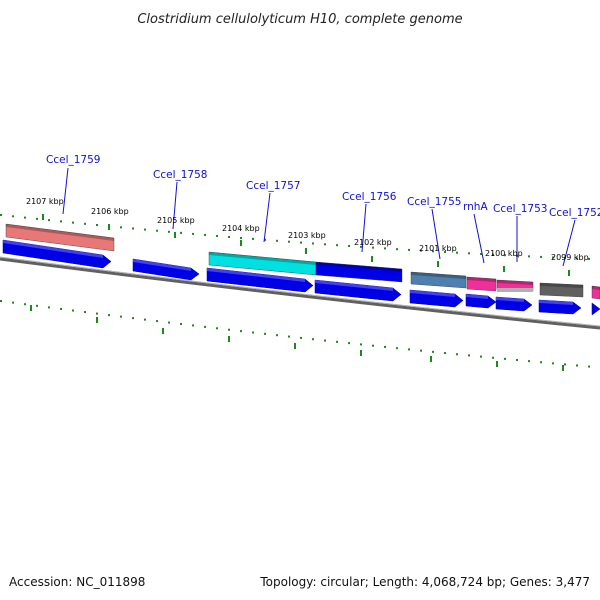 Image resolution: width=600 pixels, height=600 pixels. I want to click on tick-label: 2101 kbp, so click(438, 248).